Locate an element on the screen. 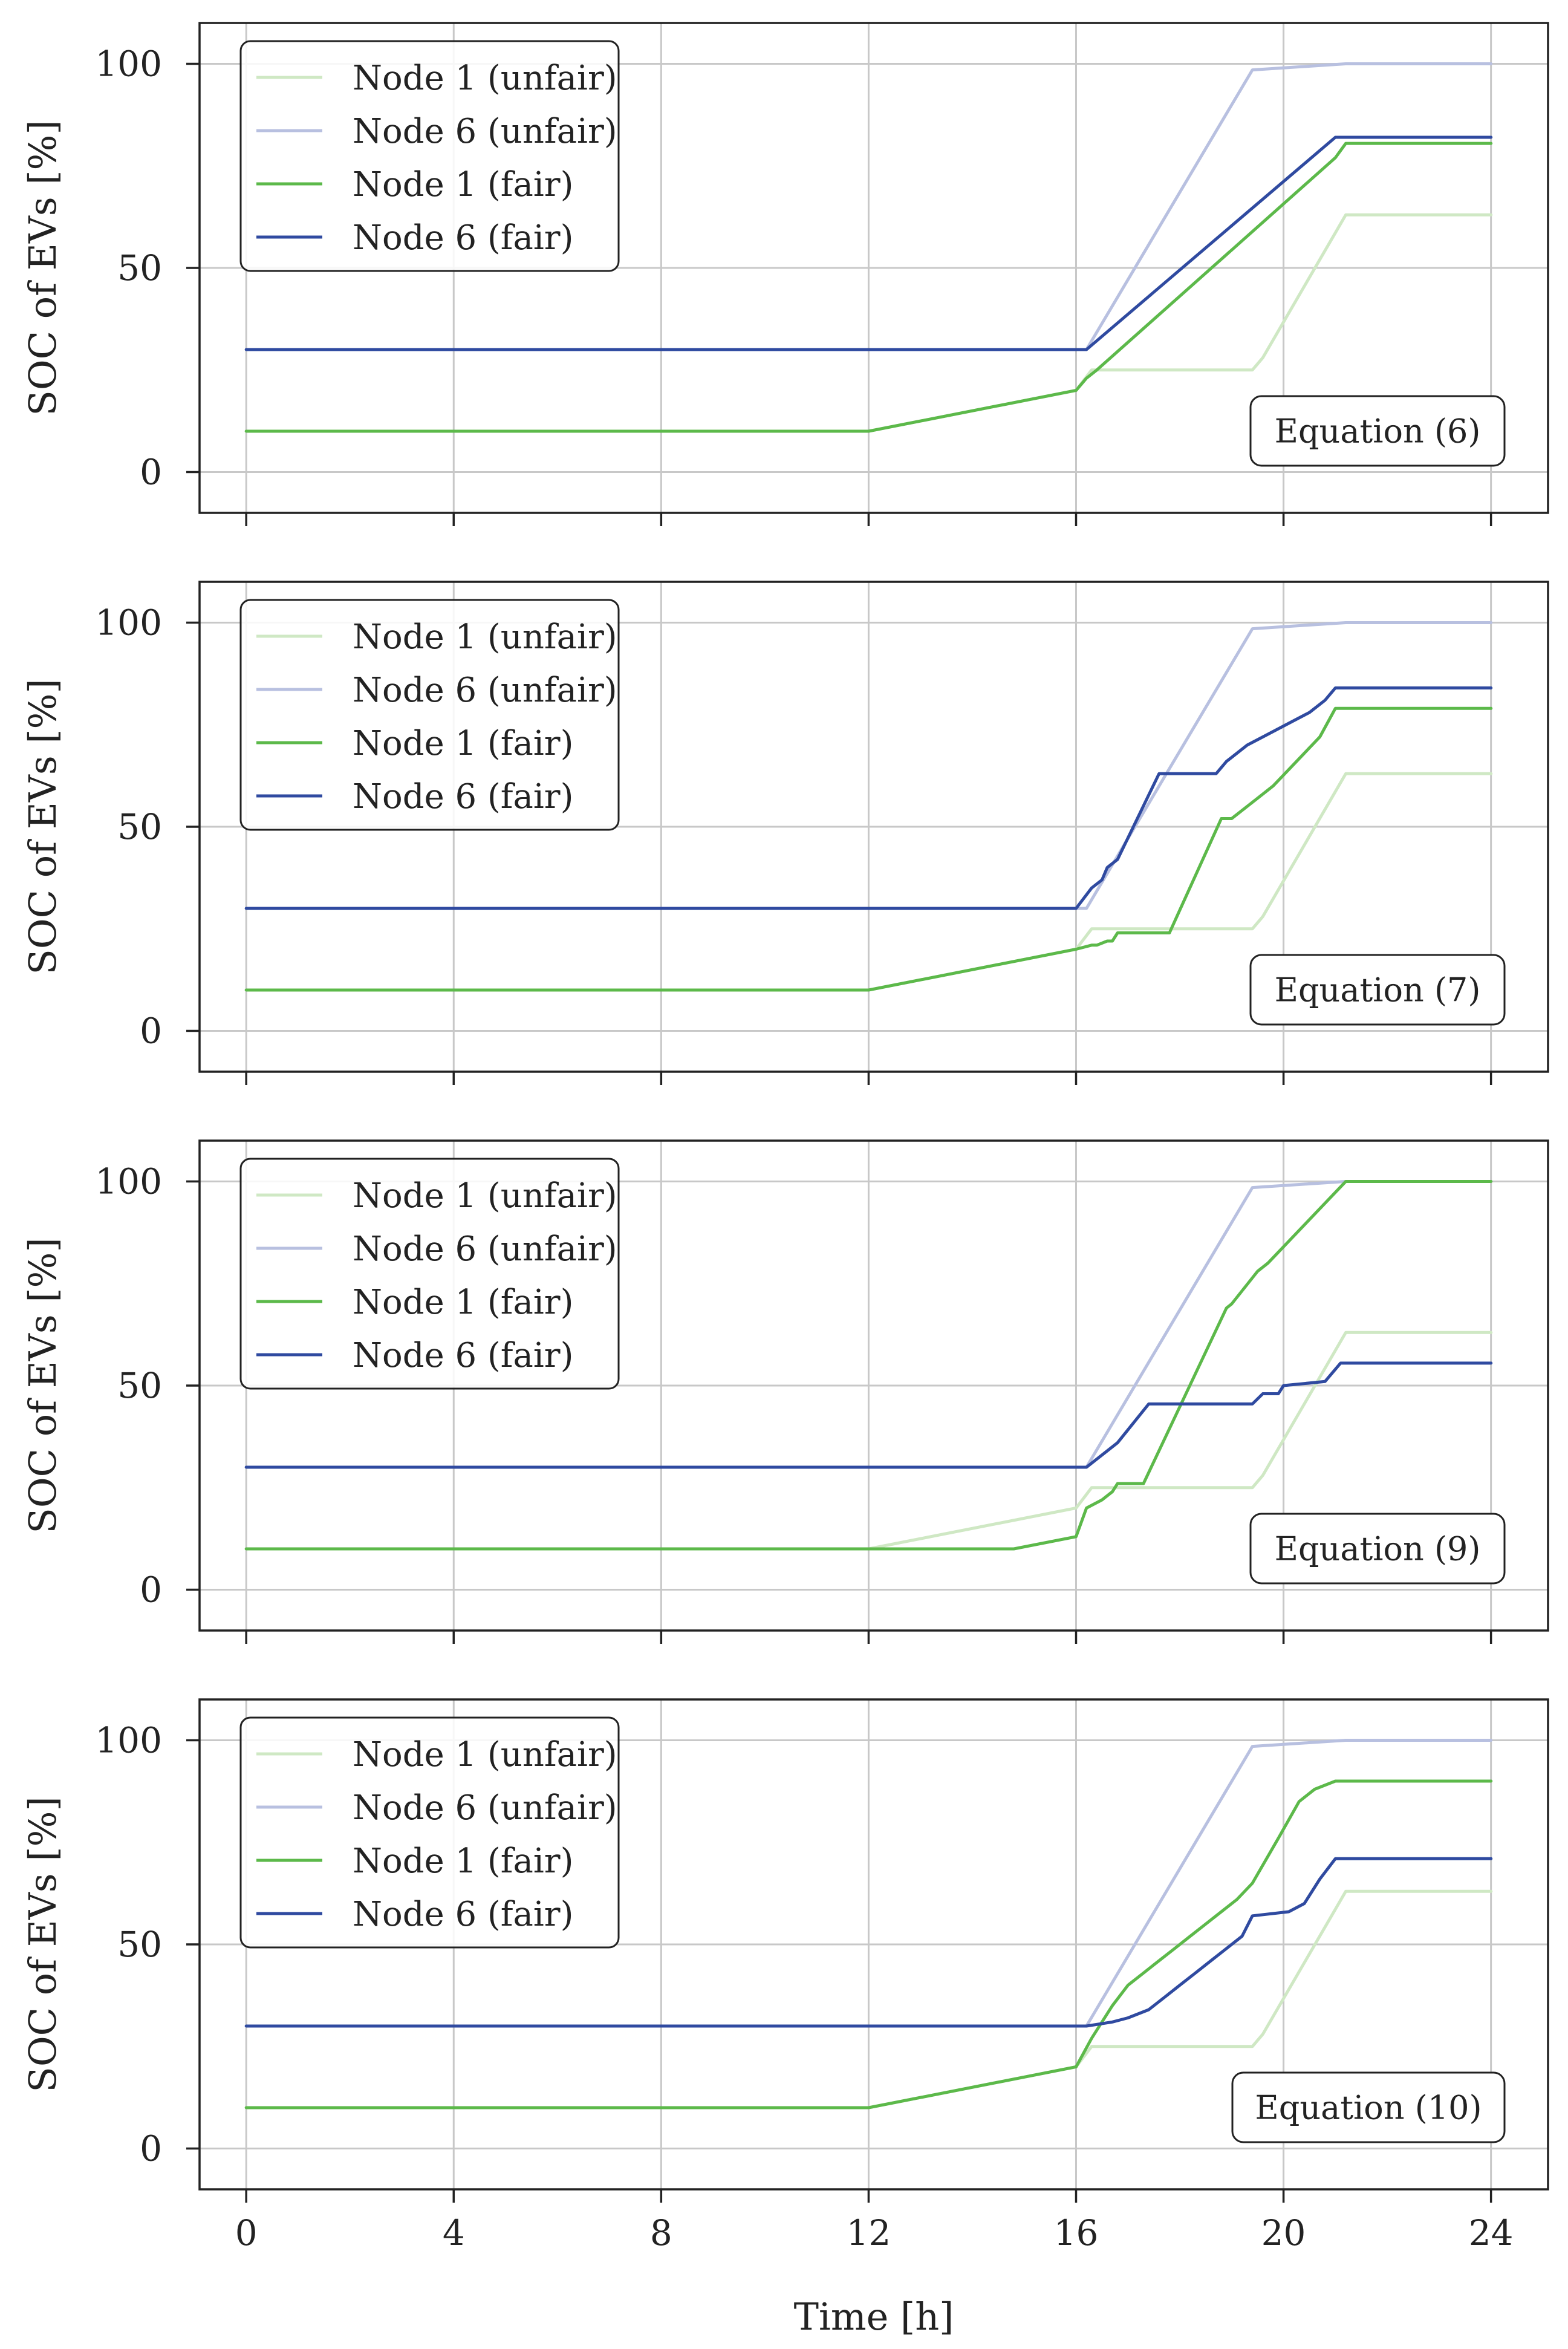 The image size is (1568, 2349). x-tick-label: 20 is located at coordinates (1283, 2232).